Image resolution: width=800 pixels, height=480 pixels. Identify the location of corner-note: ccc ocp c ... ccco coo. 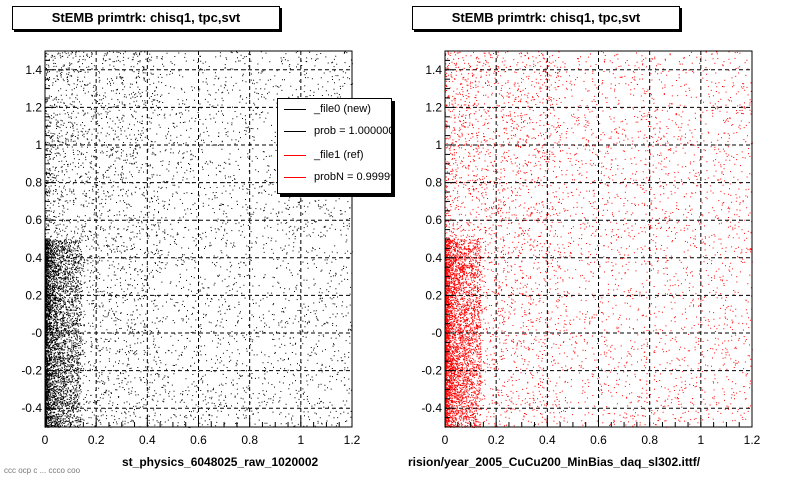
(42, 470).